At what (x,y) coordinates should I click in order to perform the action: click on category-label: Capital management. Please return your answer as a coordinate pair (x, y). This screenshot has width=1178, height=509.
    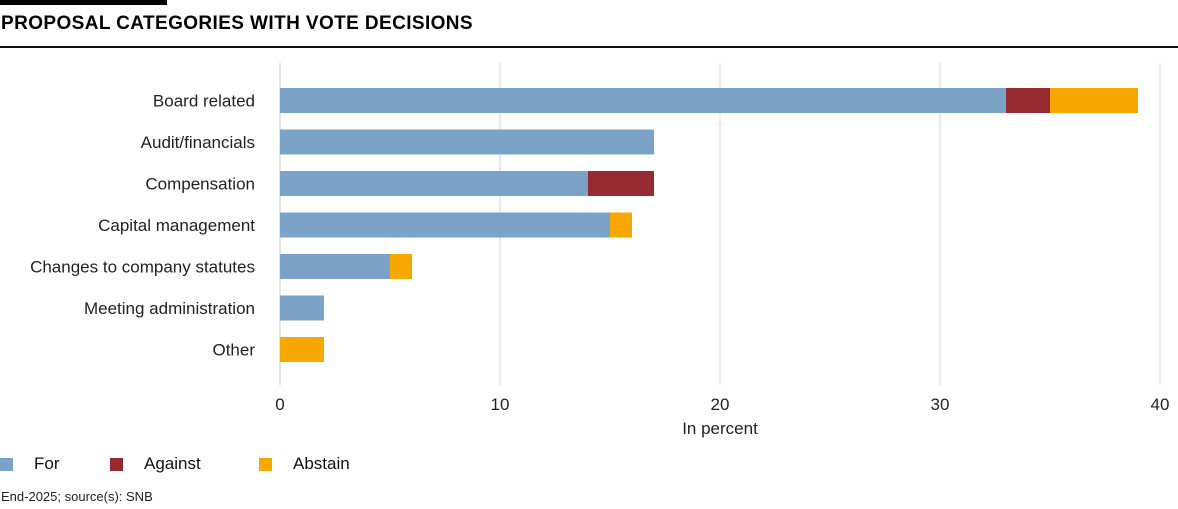
    Looking at the image, I should click on (176, 225).